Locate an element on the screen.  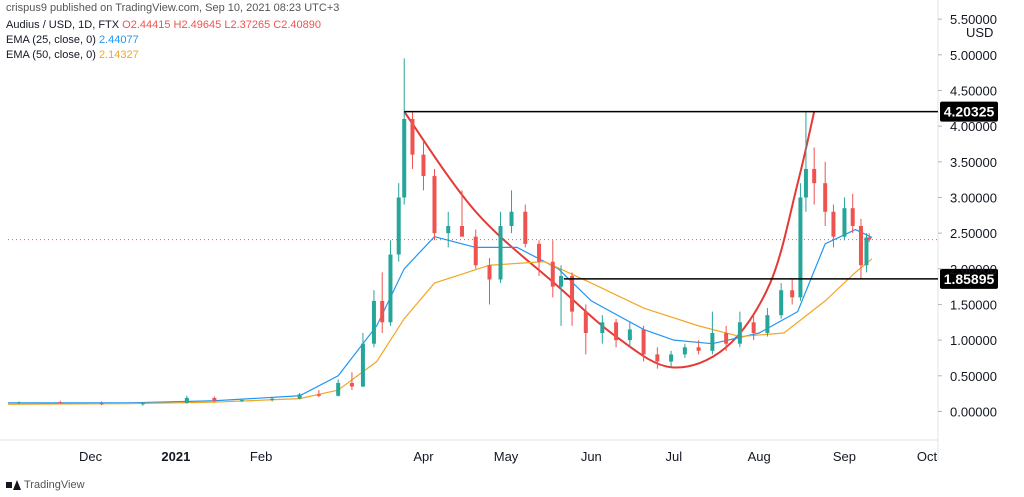
ema25-label: EMA (25, close, 0) is located at coordinates (51, 40).